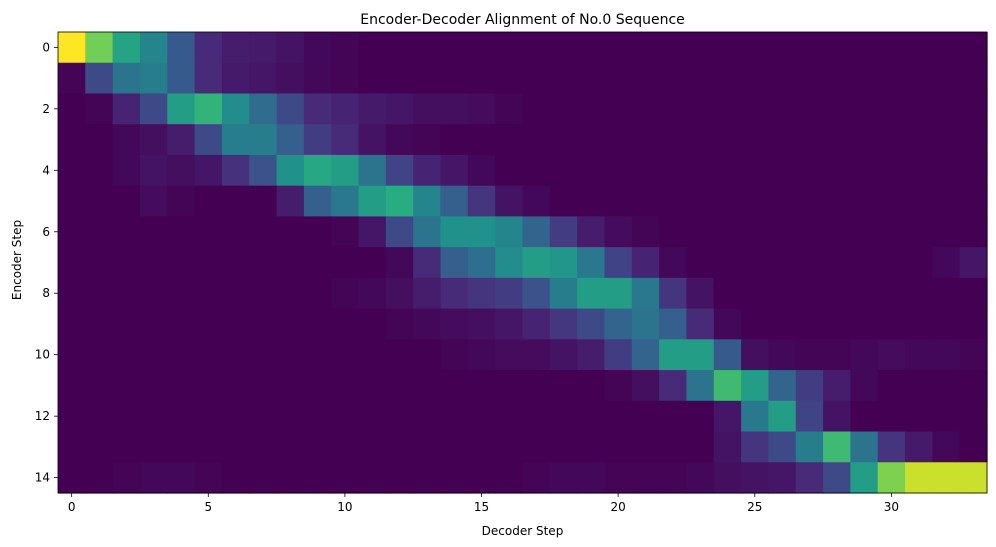 This screenshot has height=547, width=996. I want to click on y-axis-label: Encoder Step, so click(17, 260).